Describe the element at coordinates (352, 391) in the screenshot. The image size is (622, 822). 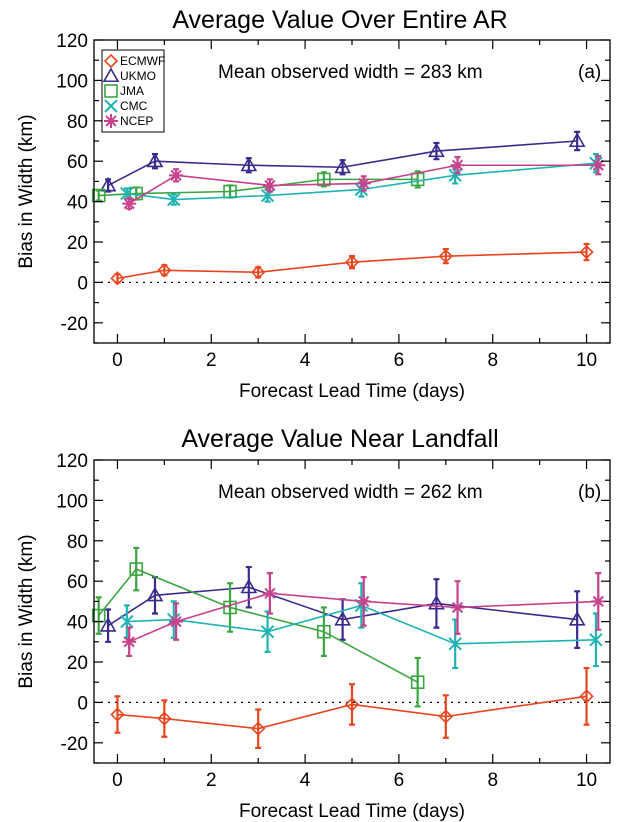
I see `x-axis-label: Forecast Lead Time (days)` at that location.